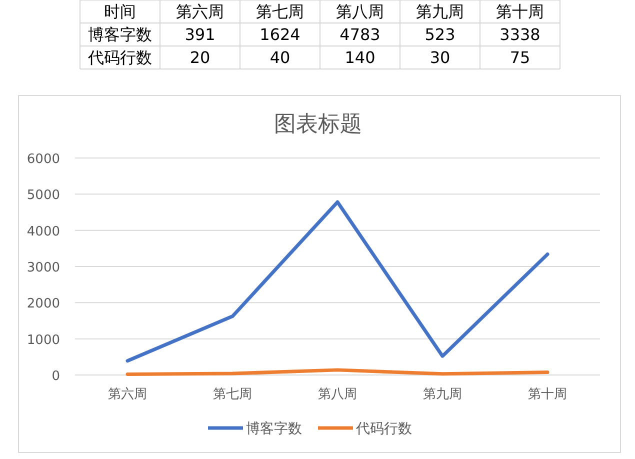 This screenshot has height=459, width=635. I want to click on y-tick-label: 3000, so click(43, 268).